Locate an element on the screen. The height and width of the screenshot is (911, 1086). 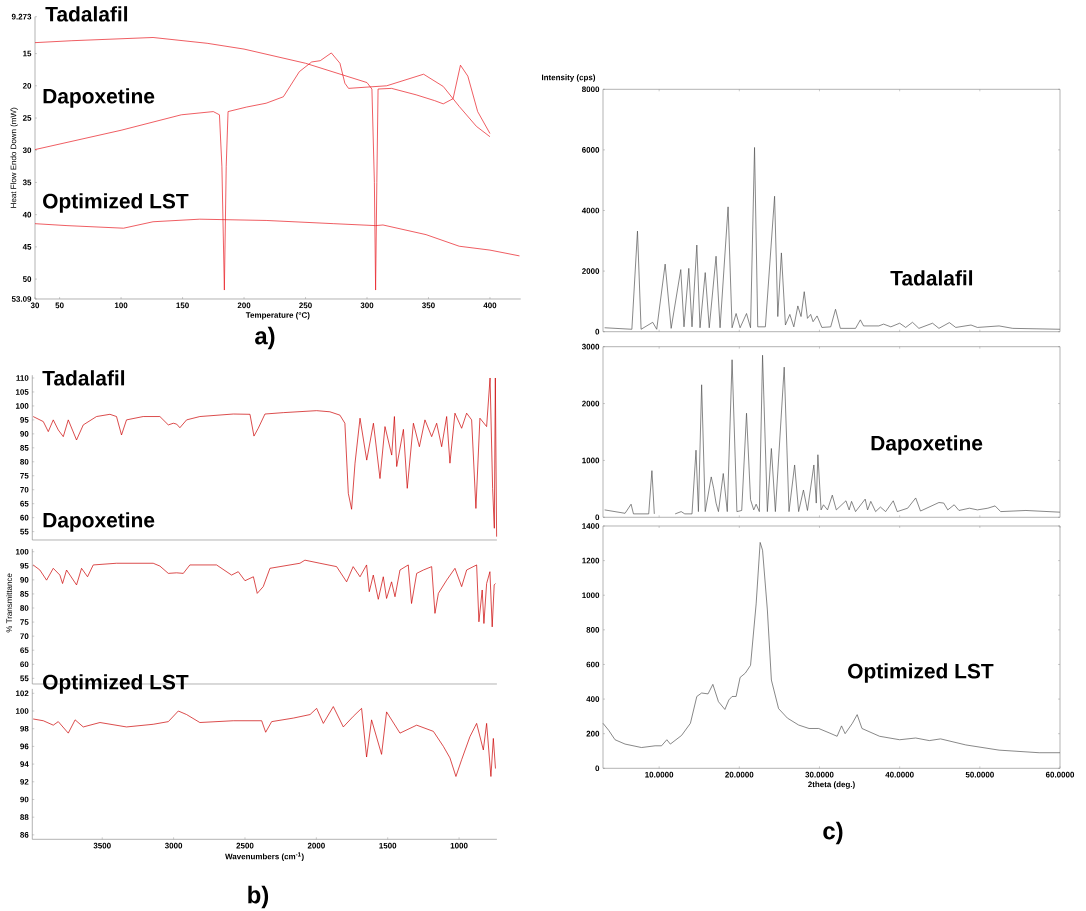
text: b) is located at coordinates (258, 897).